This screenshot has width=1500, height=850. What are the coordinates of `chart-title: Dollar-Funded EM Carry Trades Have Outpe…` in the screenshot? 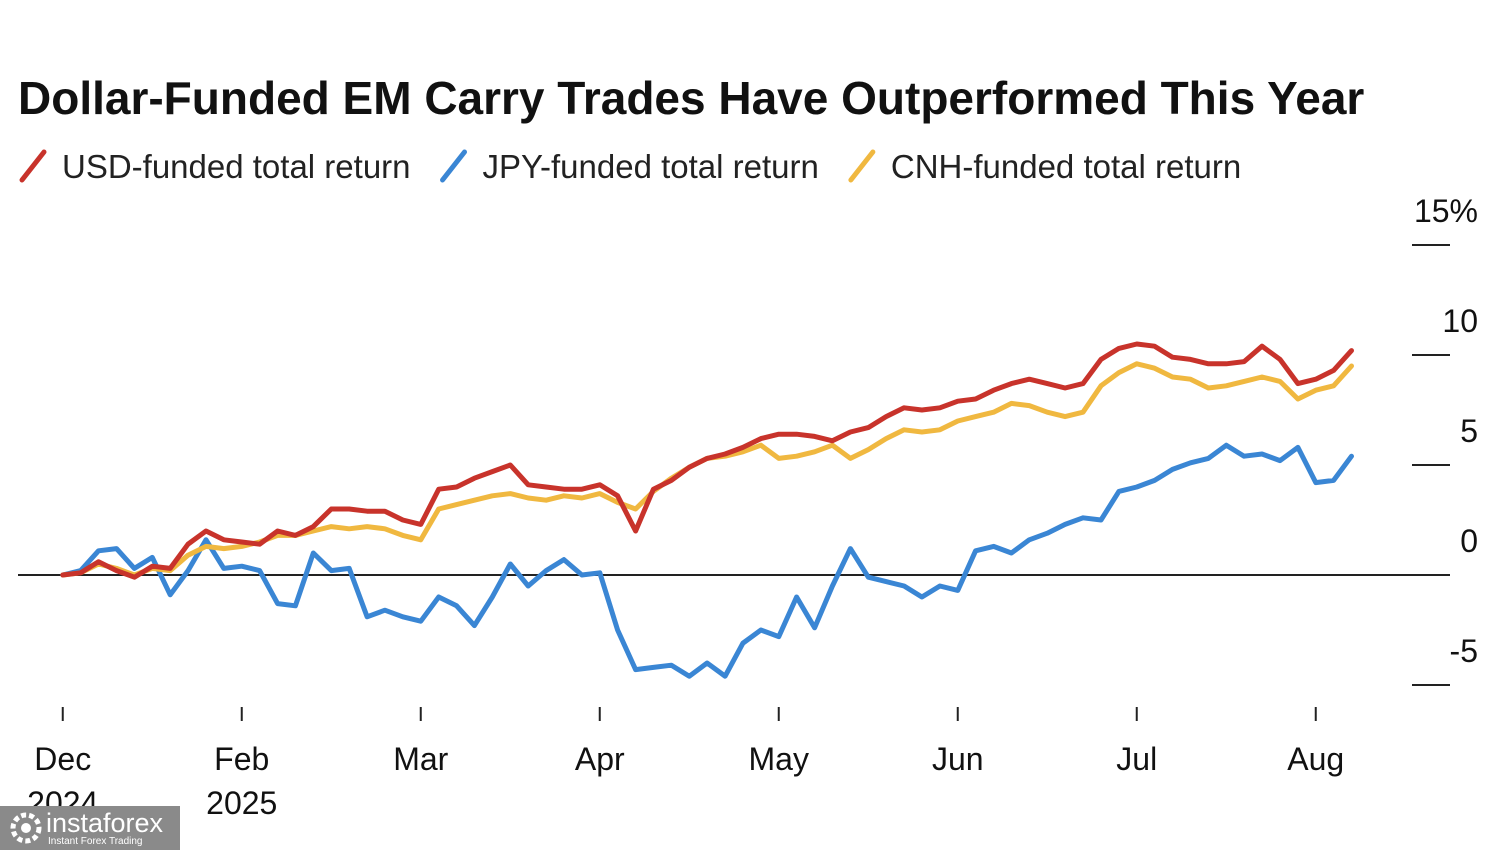 It's located at (691, 98).